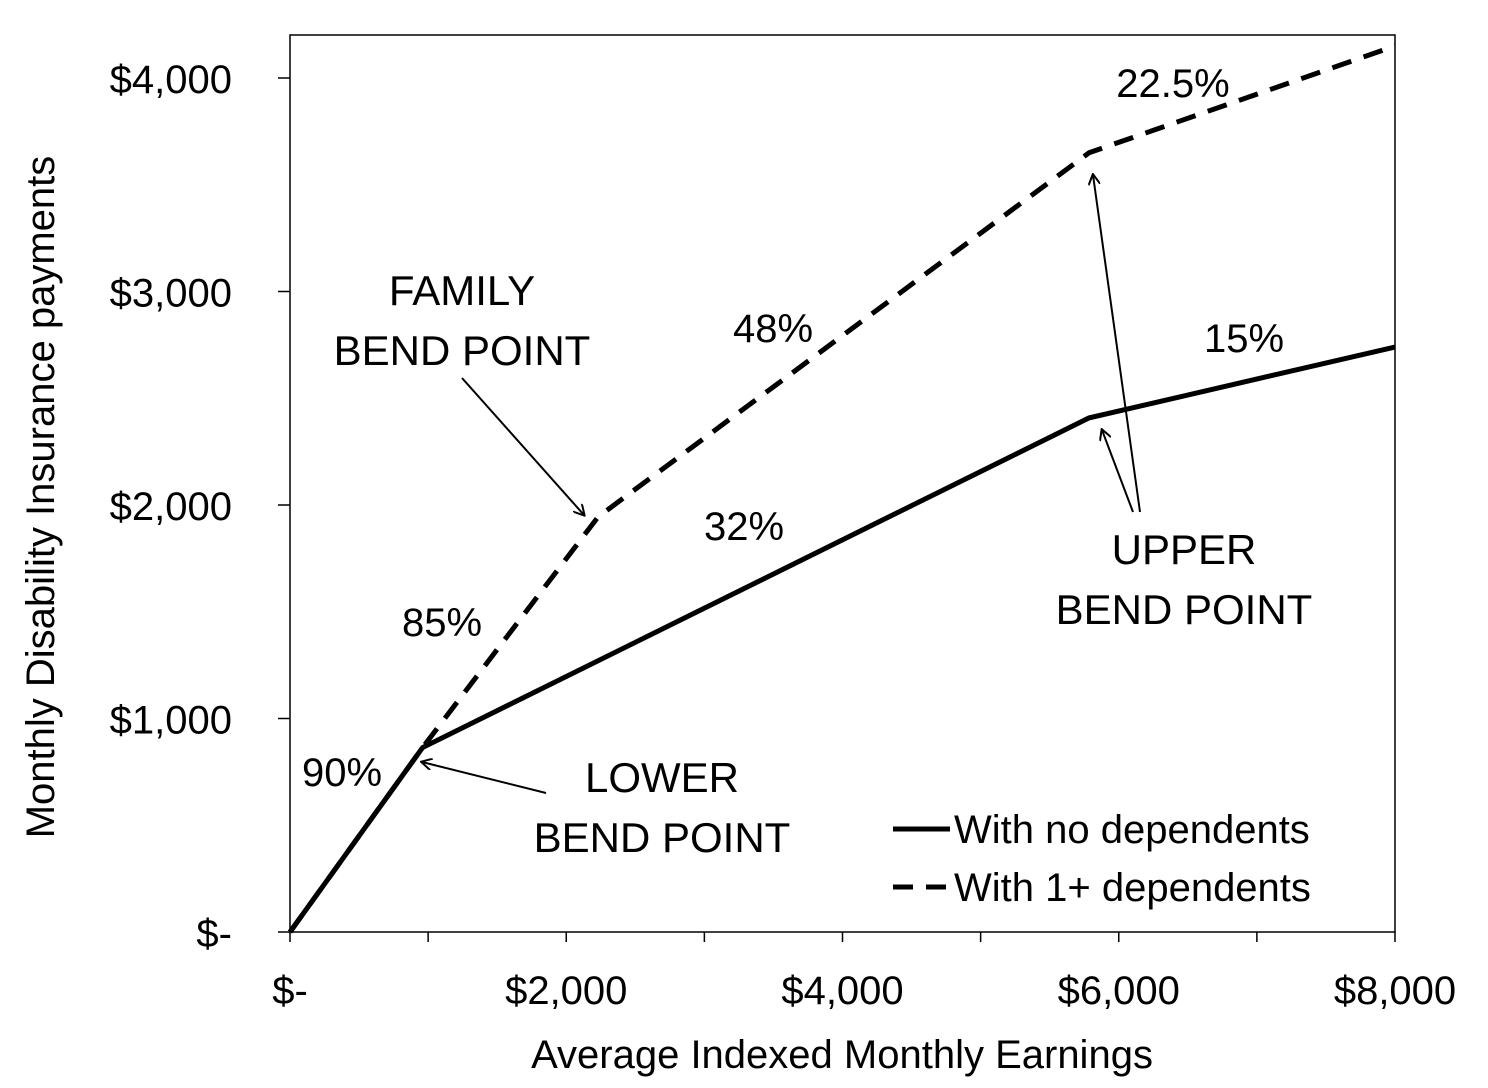 Image resolution: width=1488 pixels, height=1088 pixels. Describe the element at coordinates (442, 623) in the screenshot. I see `rate-label-85: 85%` at that location.